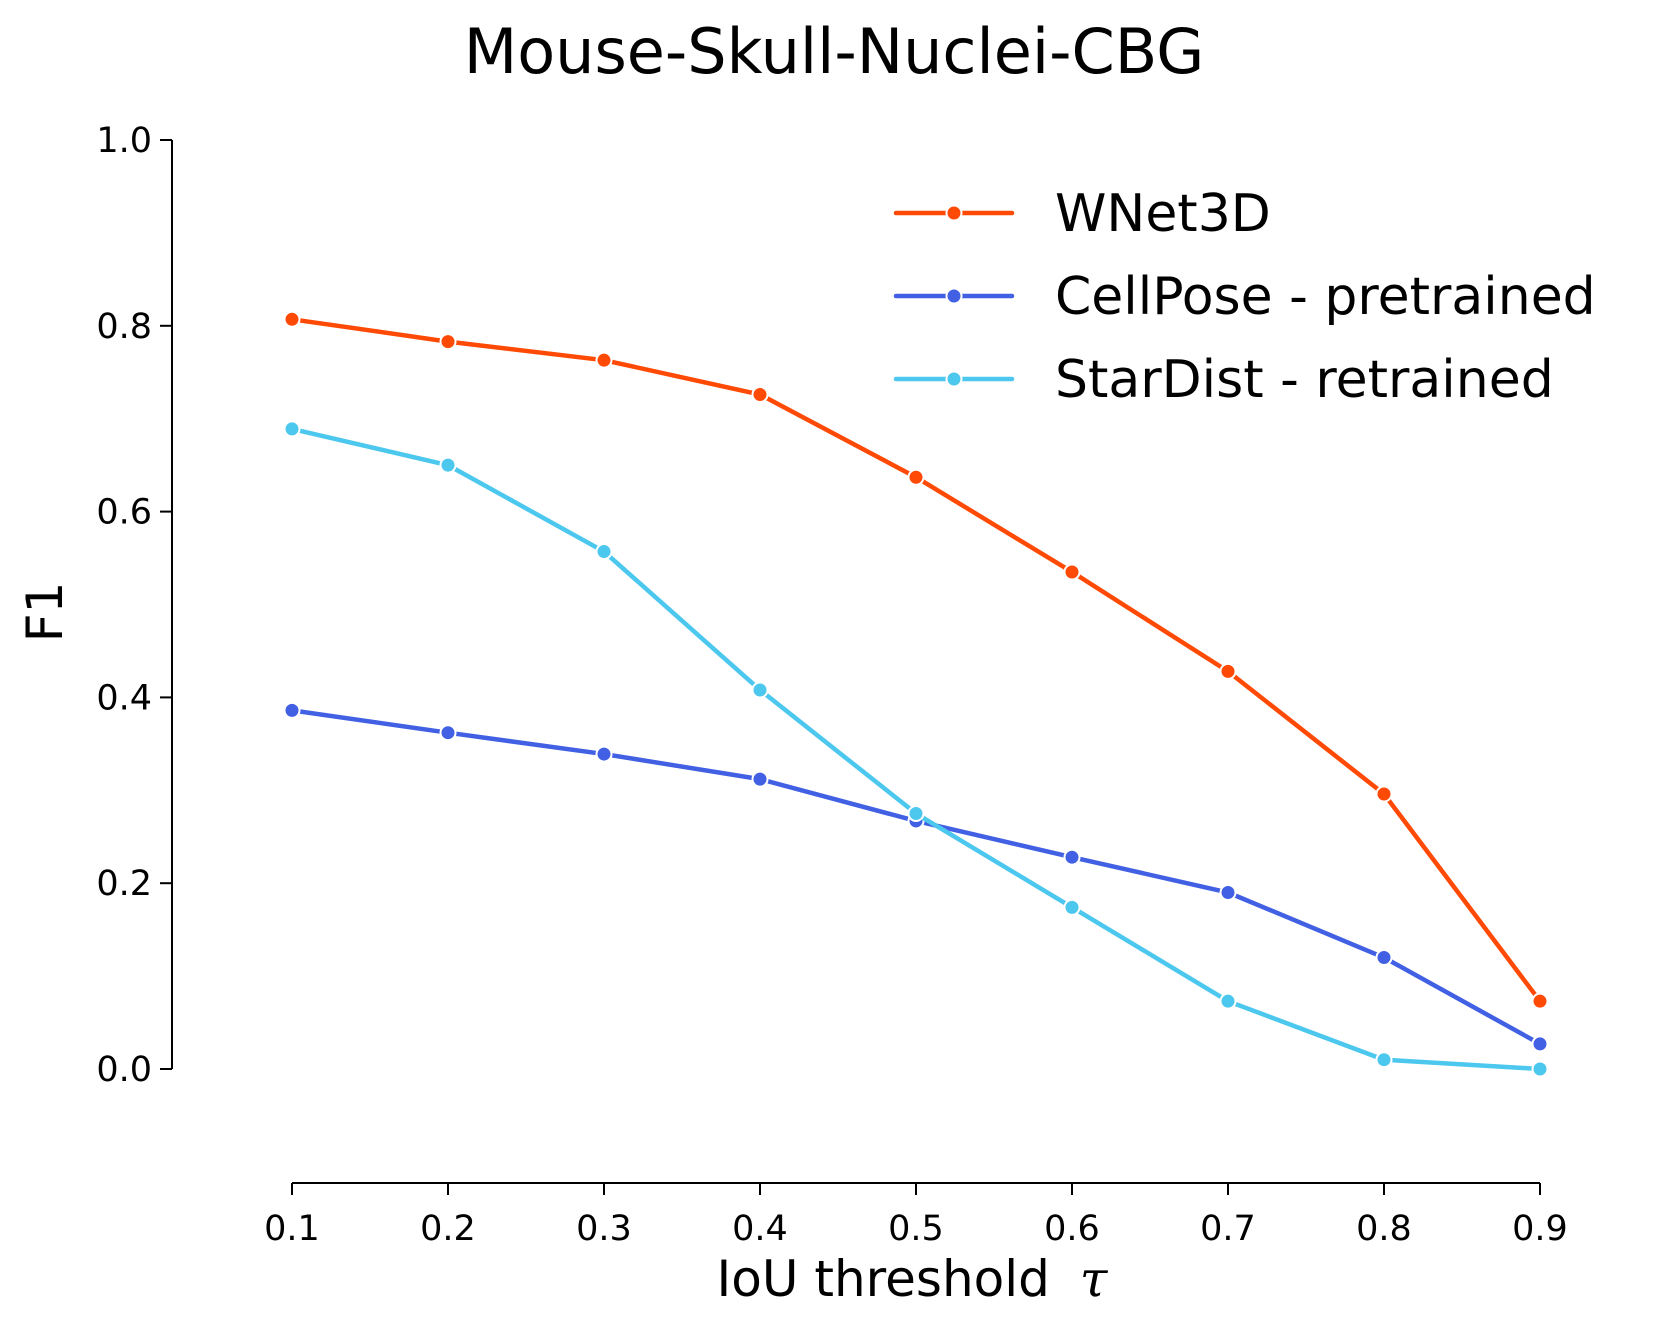  Describe the element at coordinates (760, 1229) in the screenshot. I see `x-tick-label: 0.4` at that location.